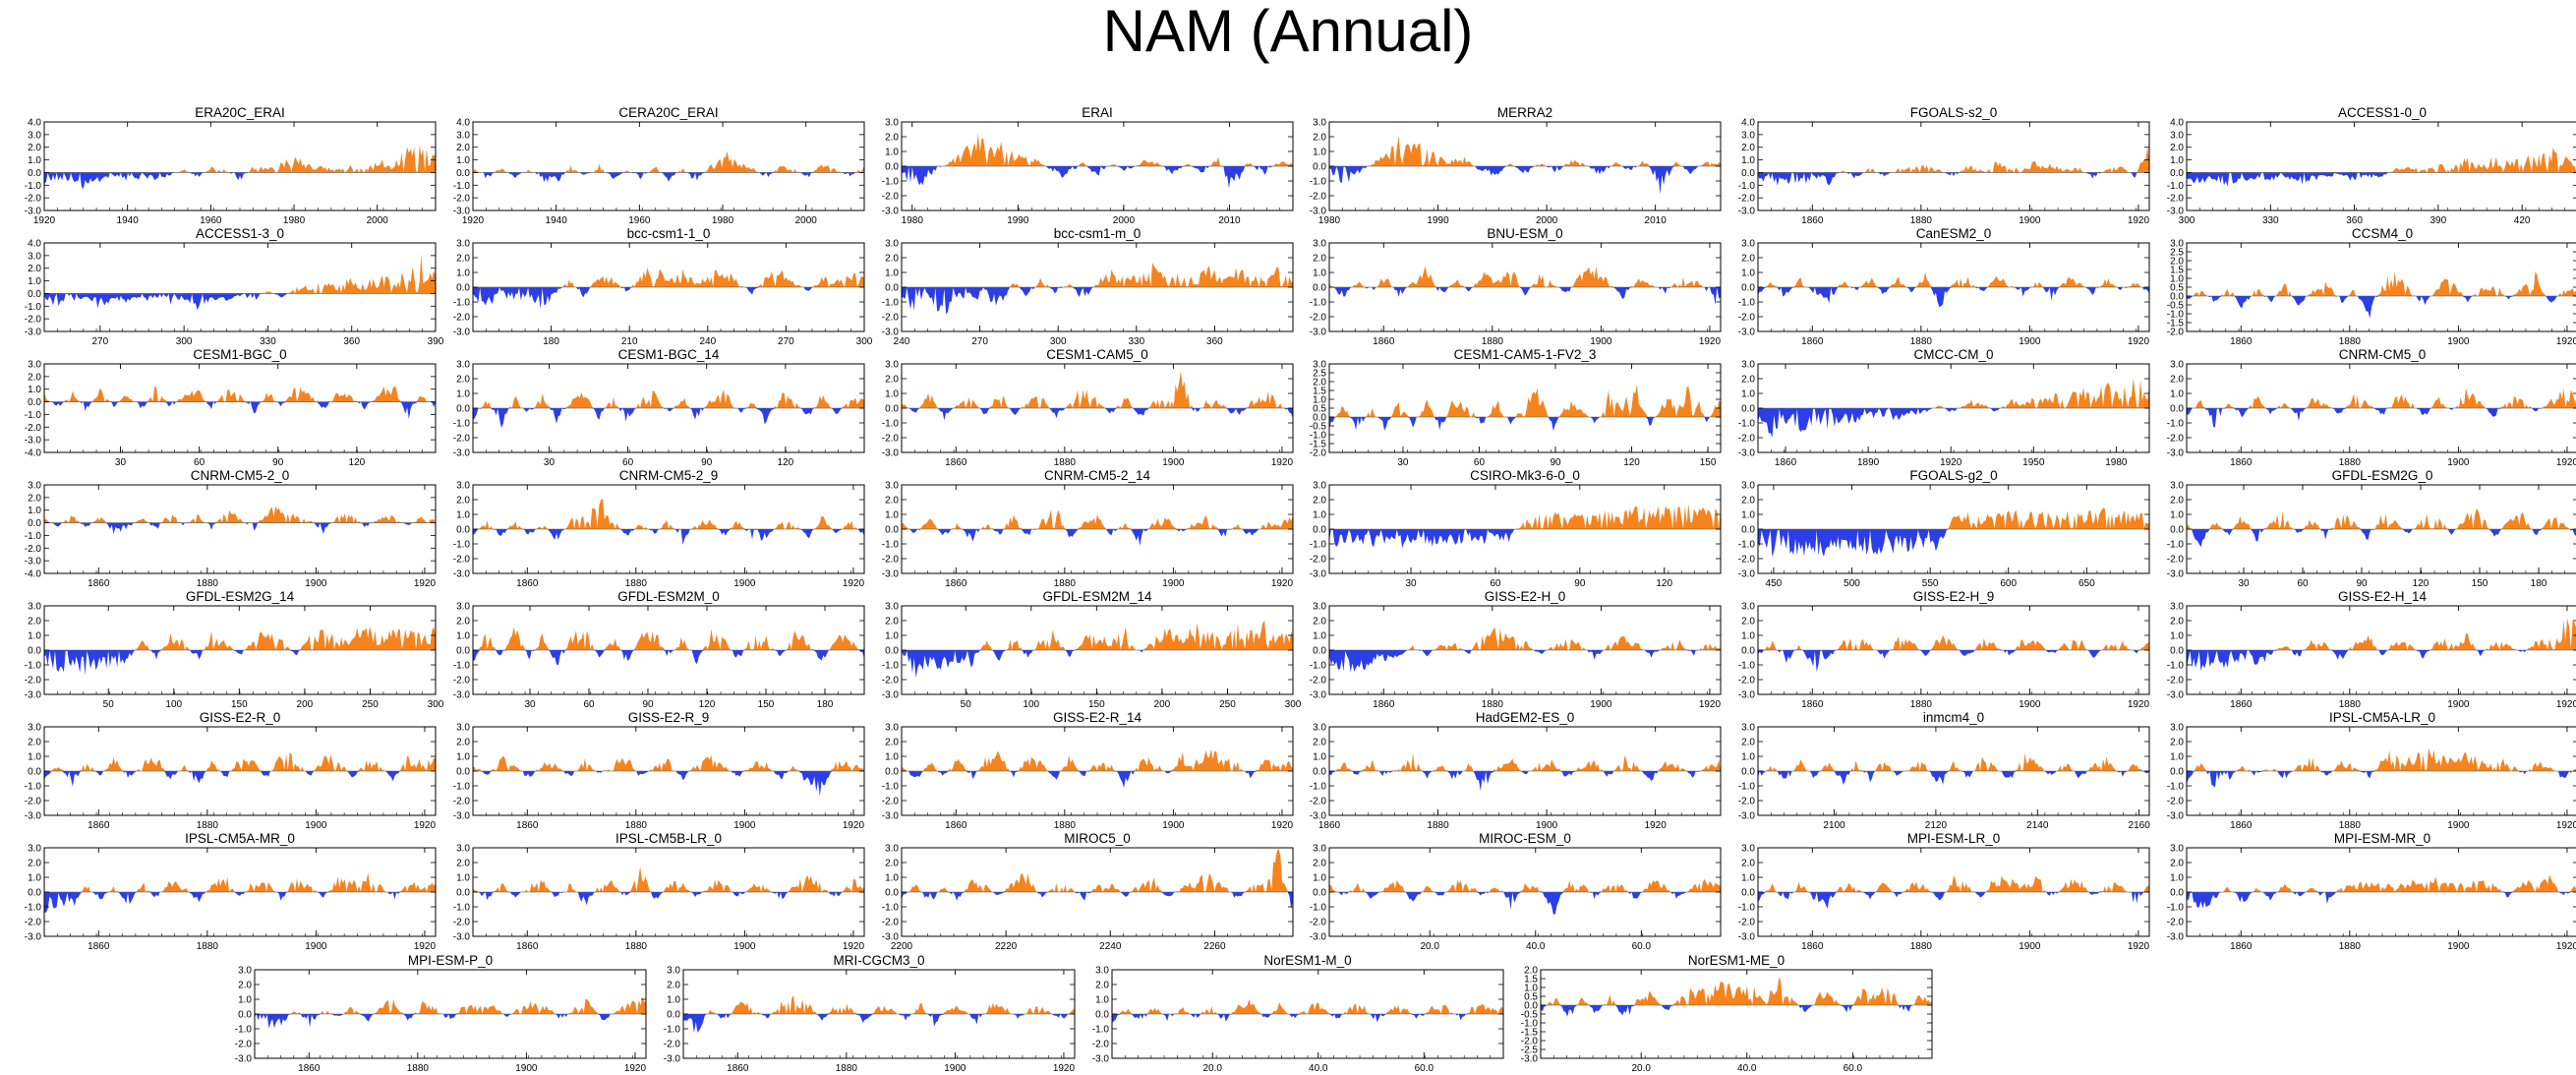 The width and height of the screenshot is (2576, 1075). Describe the element at coordinates (2382, 112) in the screenshot. I see `chart-title: ACCESS1-0_0` at that location.